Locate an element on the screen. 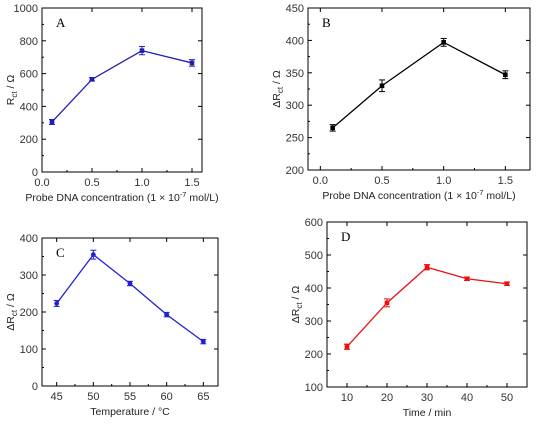 This screenshot has height=425, width=550. x-tick-label: 20 is located at coordinates (387, 398).